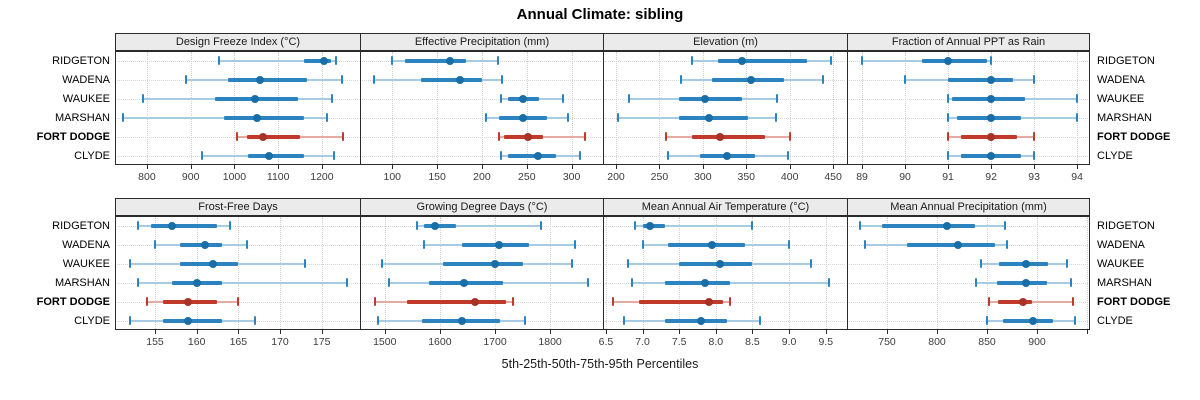  Describe the element at coordinates (725, 207) in the screenshot. I see `panel-header-mean-annual-air-temperature-c: Mean Annual Air Temperature (°C)` at that location.